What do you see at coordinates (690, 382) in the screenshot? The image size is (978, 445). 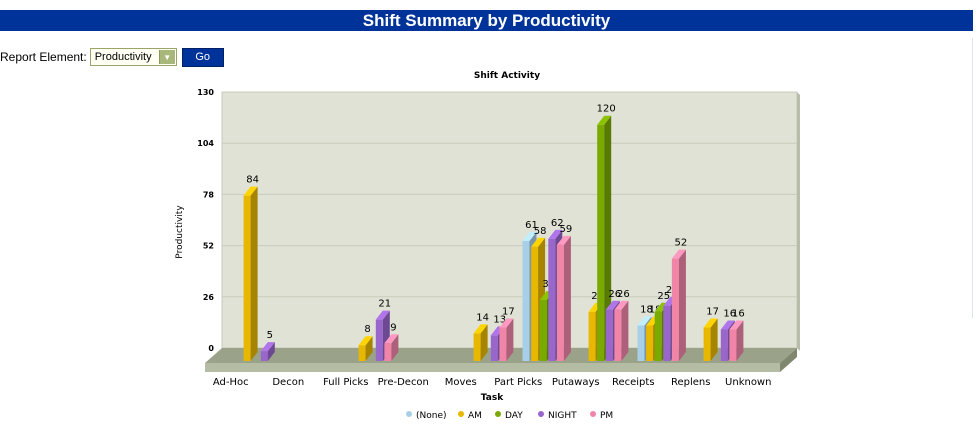 I see `x-tick-label: Replens` at bounding box center [690, 382].